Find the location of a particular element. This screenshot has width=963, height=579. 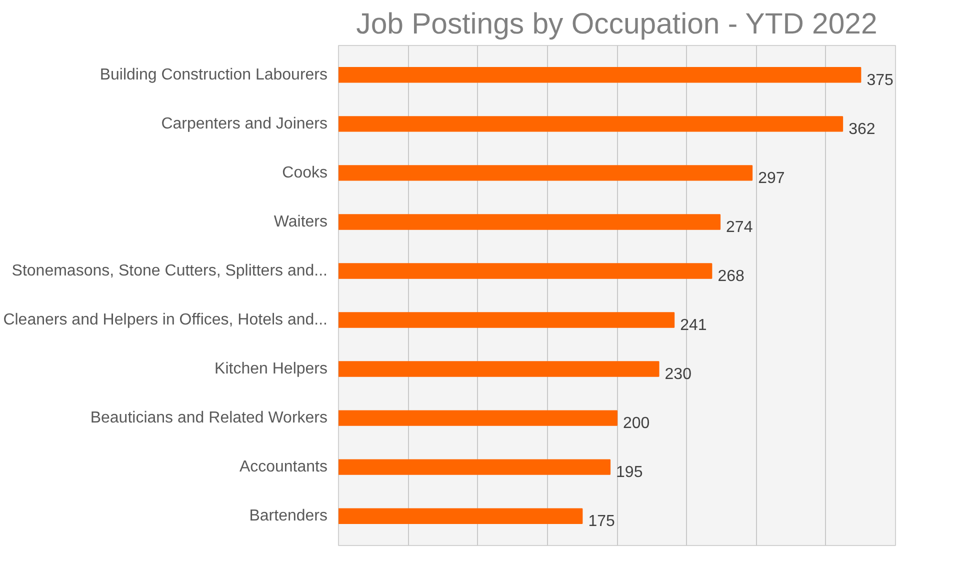

data-label: 230 is located at coordinates (678, 375).